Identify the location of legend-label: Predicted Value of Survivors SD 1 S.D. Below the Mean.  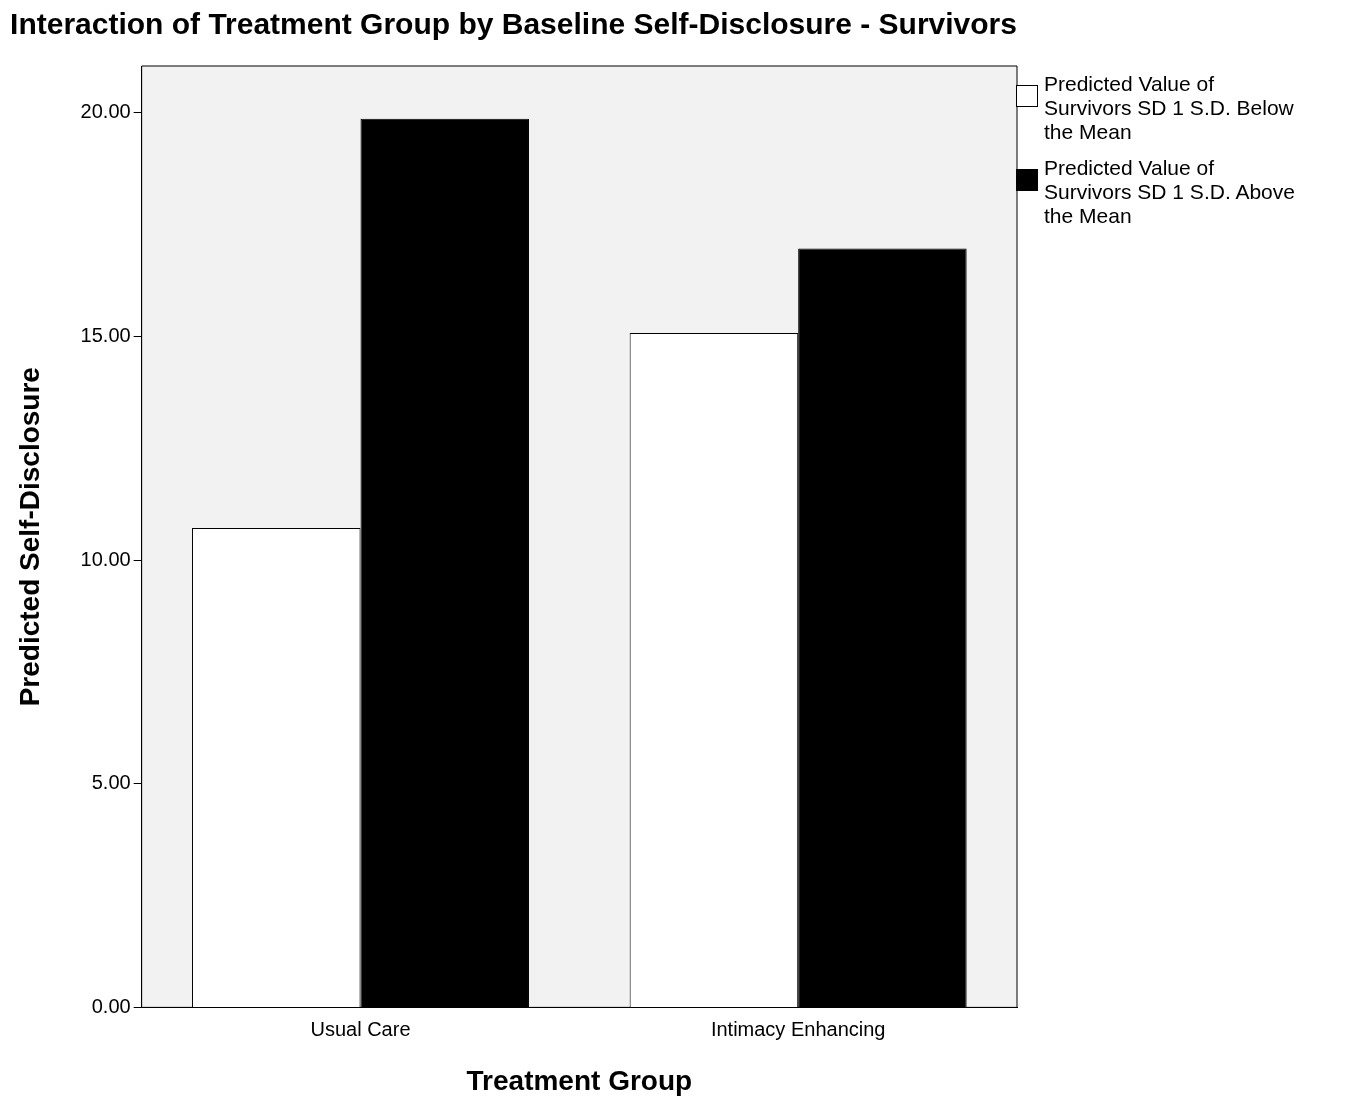
(1169, 108).